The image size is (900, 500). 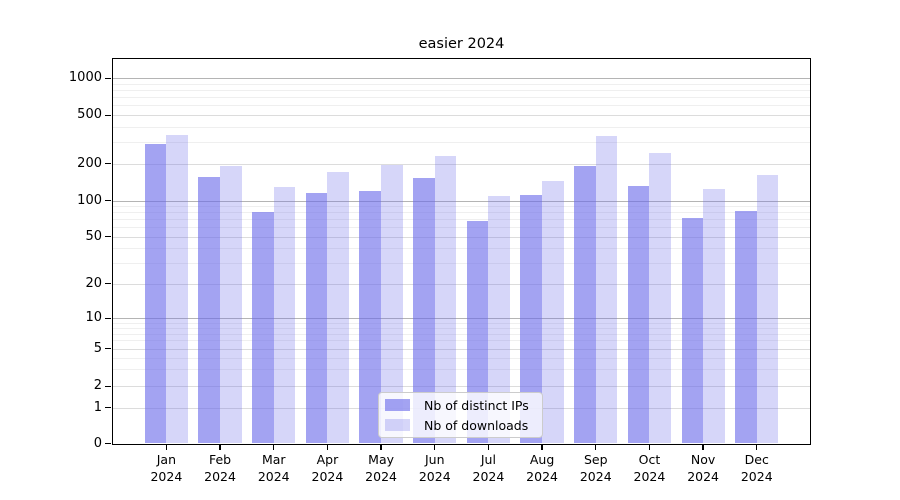 What do you see at coordinates (220, 468) in the screenshot?
I see `x-tick-label: Feb 2024` at bounding box center [220, 468].